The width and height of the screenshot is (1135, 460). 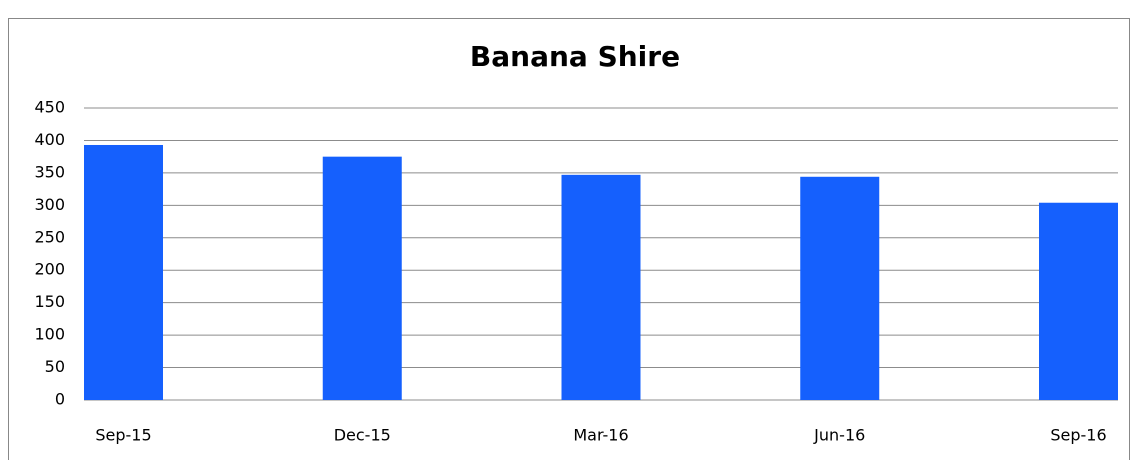 What do you see at coordinates (49, 139) in the screenshot?
I see `y-tick-label: 400` at bounding box center [49, 139].